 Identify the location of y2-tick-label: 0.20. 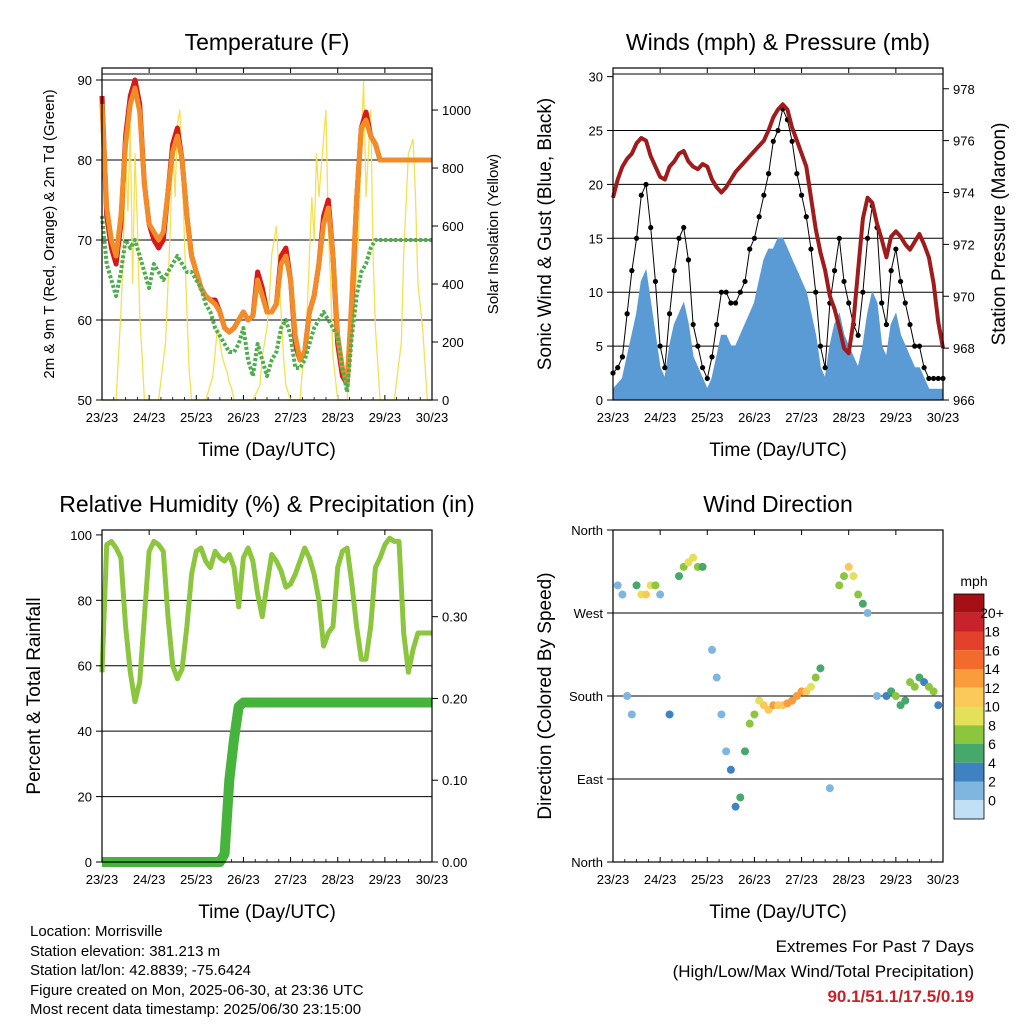
(454, 698).